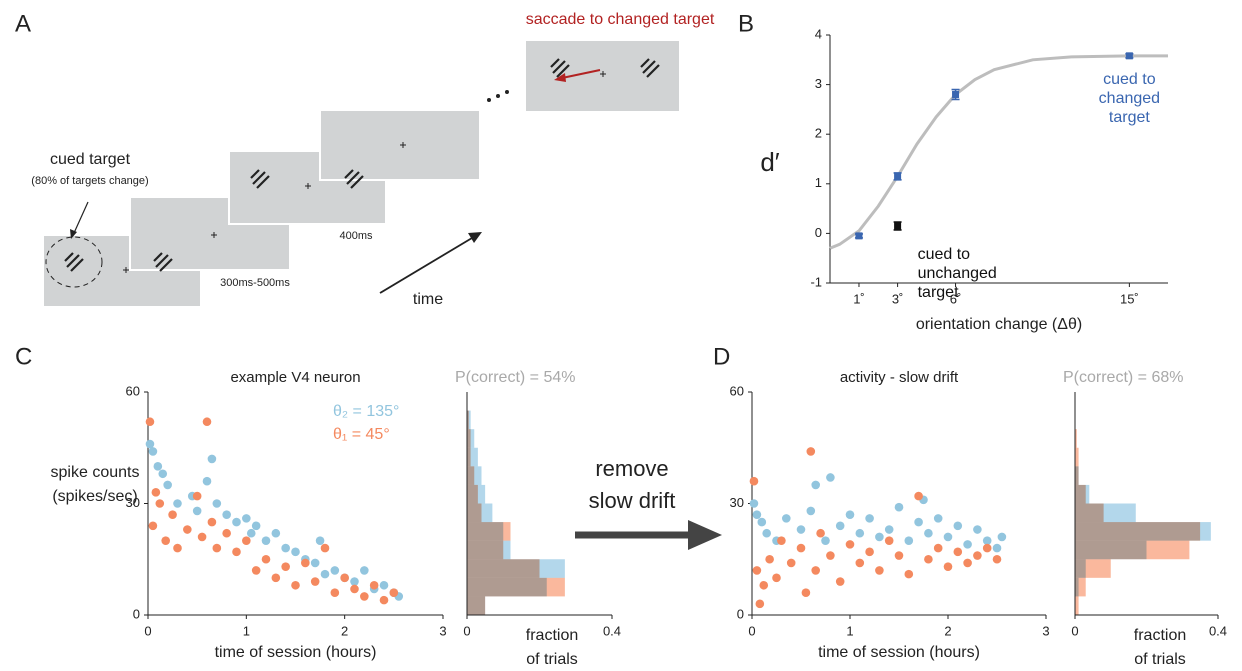  I want to click on x-axis-title: fraction, so click(552, 635).